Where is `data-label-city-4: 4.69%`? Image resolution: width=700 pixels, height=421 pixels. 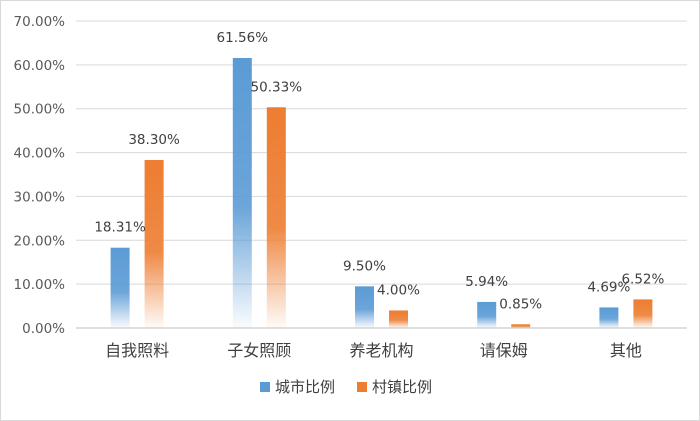
data-label-city-4: 4.69% is located at coordinates (608, 287).